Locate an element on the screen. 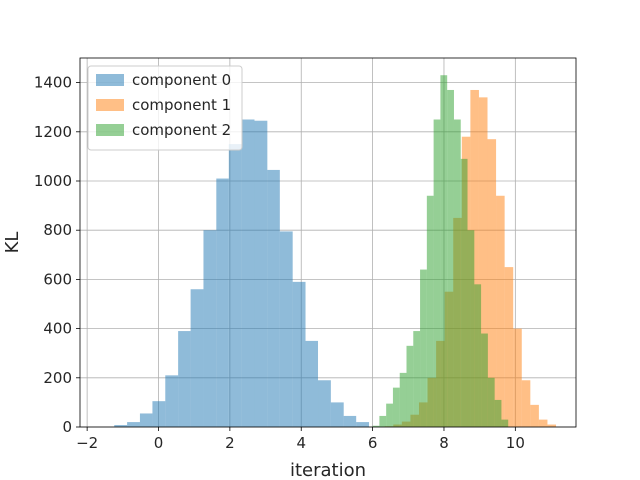 The width and height of the screenshot is (640, 480). x-tick-label: 0 is located at coordinates (159, 443).